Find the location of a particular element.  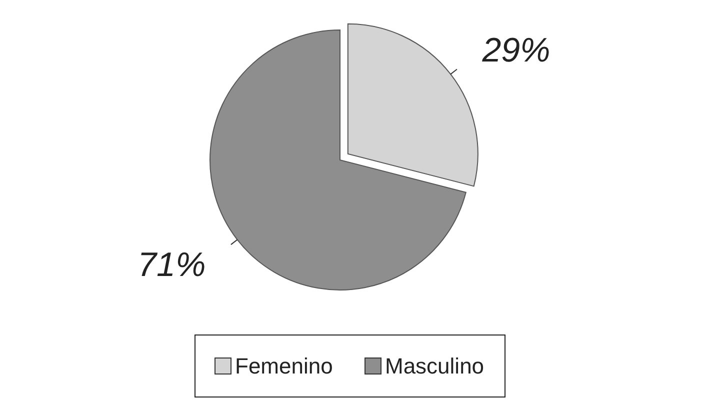

data-label: 29% is located at coordinates (515, 51).